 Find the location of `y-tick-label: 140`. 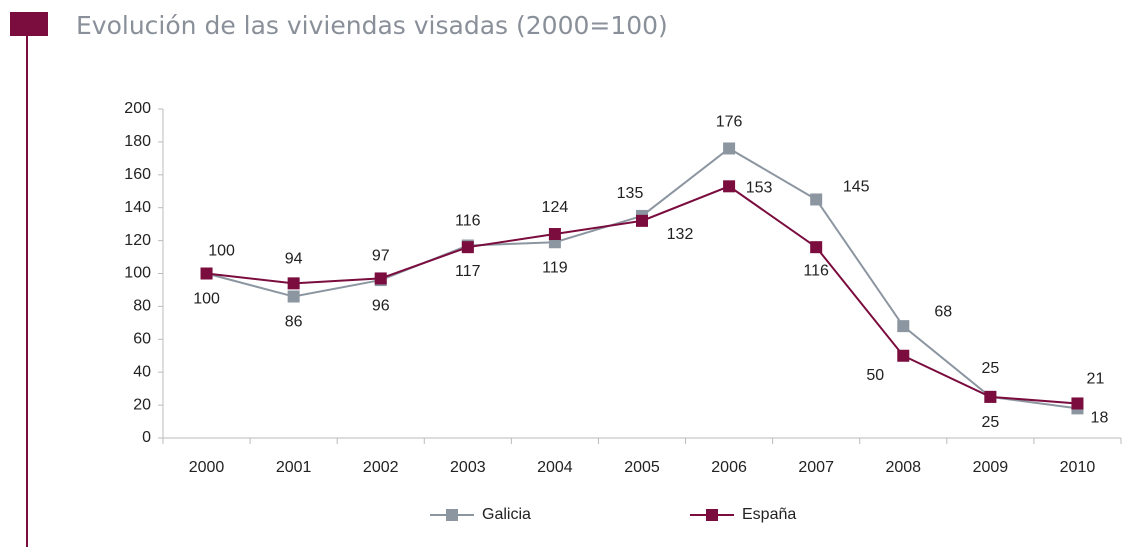

y-tick-label: 140 is located at coordinates (137, 207).